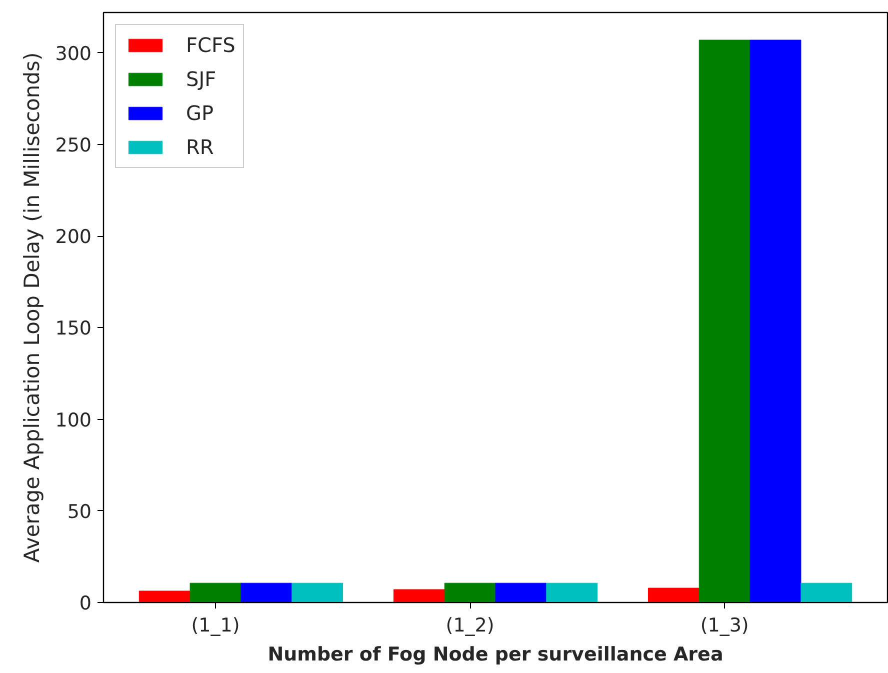 The height and width of the screenshot is (673, 888). Describe the element at coordinates (85, 603) in the screenshot. I see `y-tick-label: 0` at that location.